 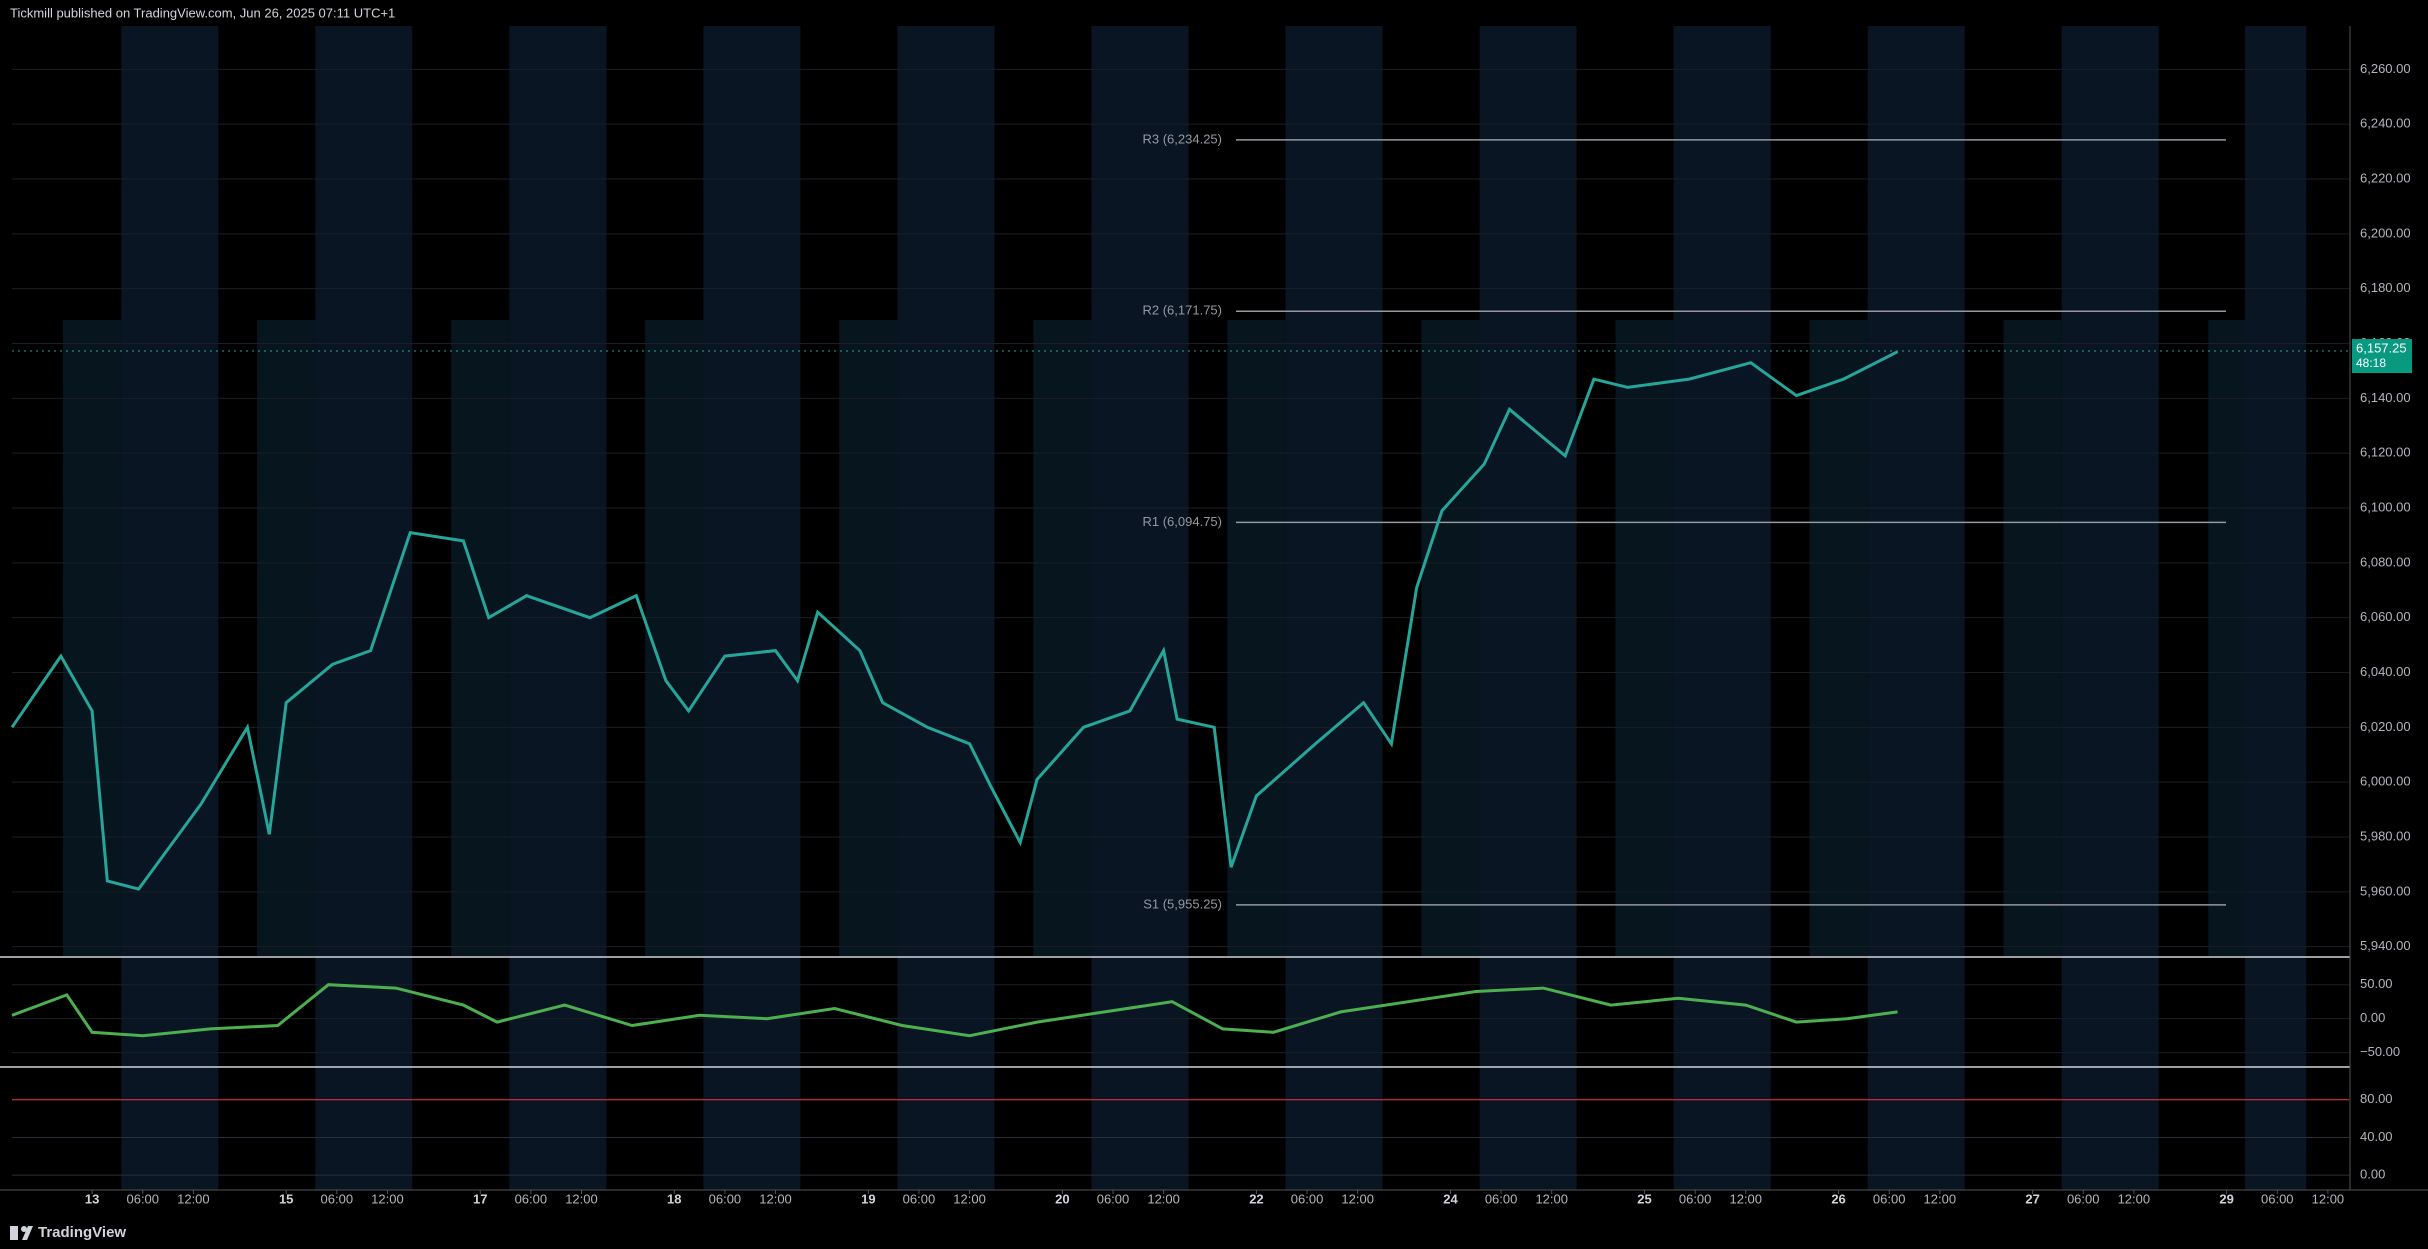 I want to click on x-tick-label: 13, so click(x=92, y=1198).